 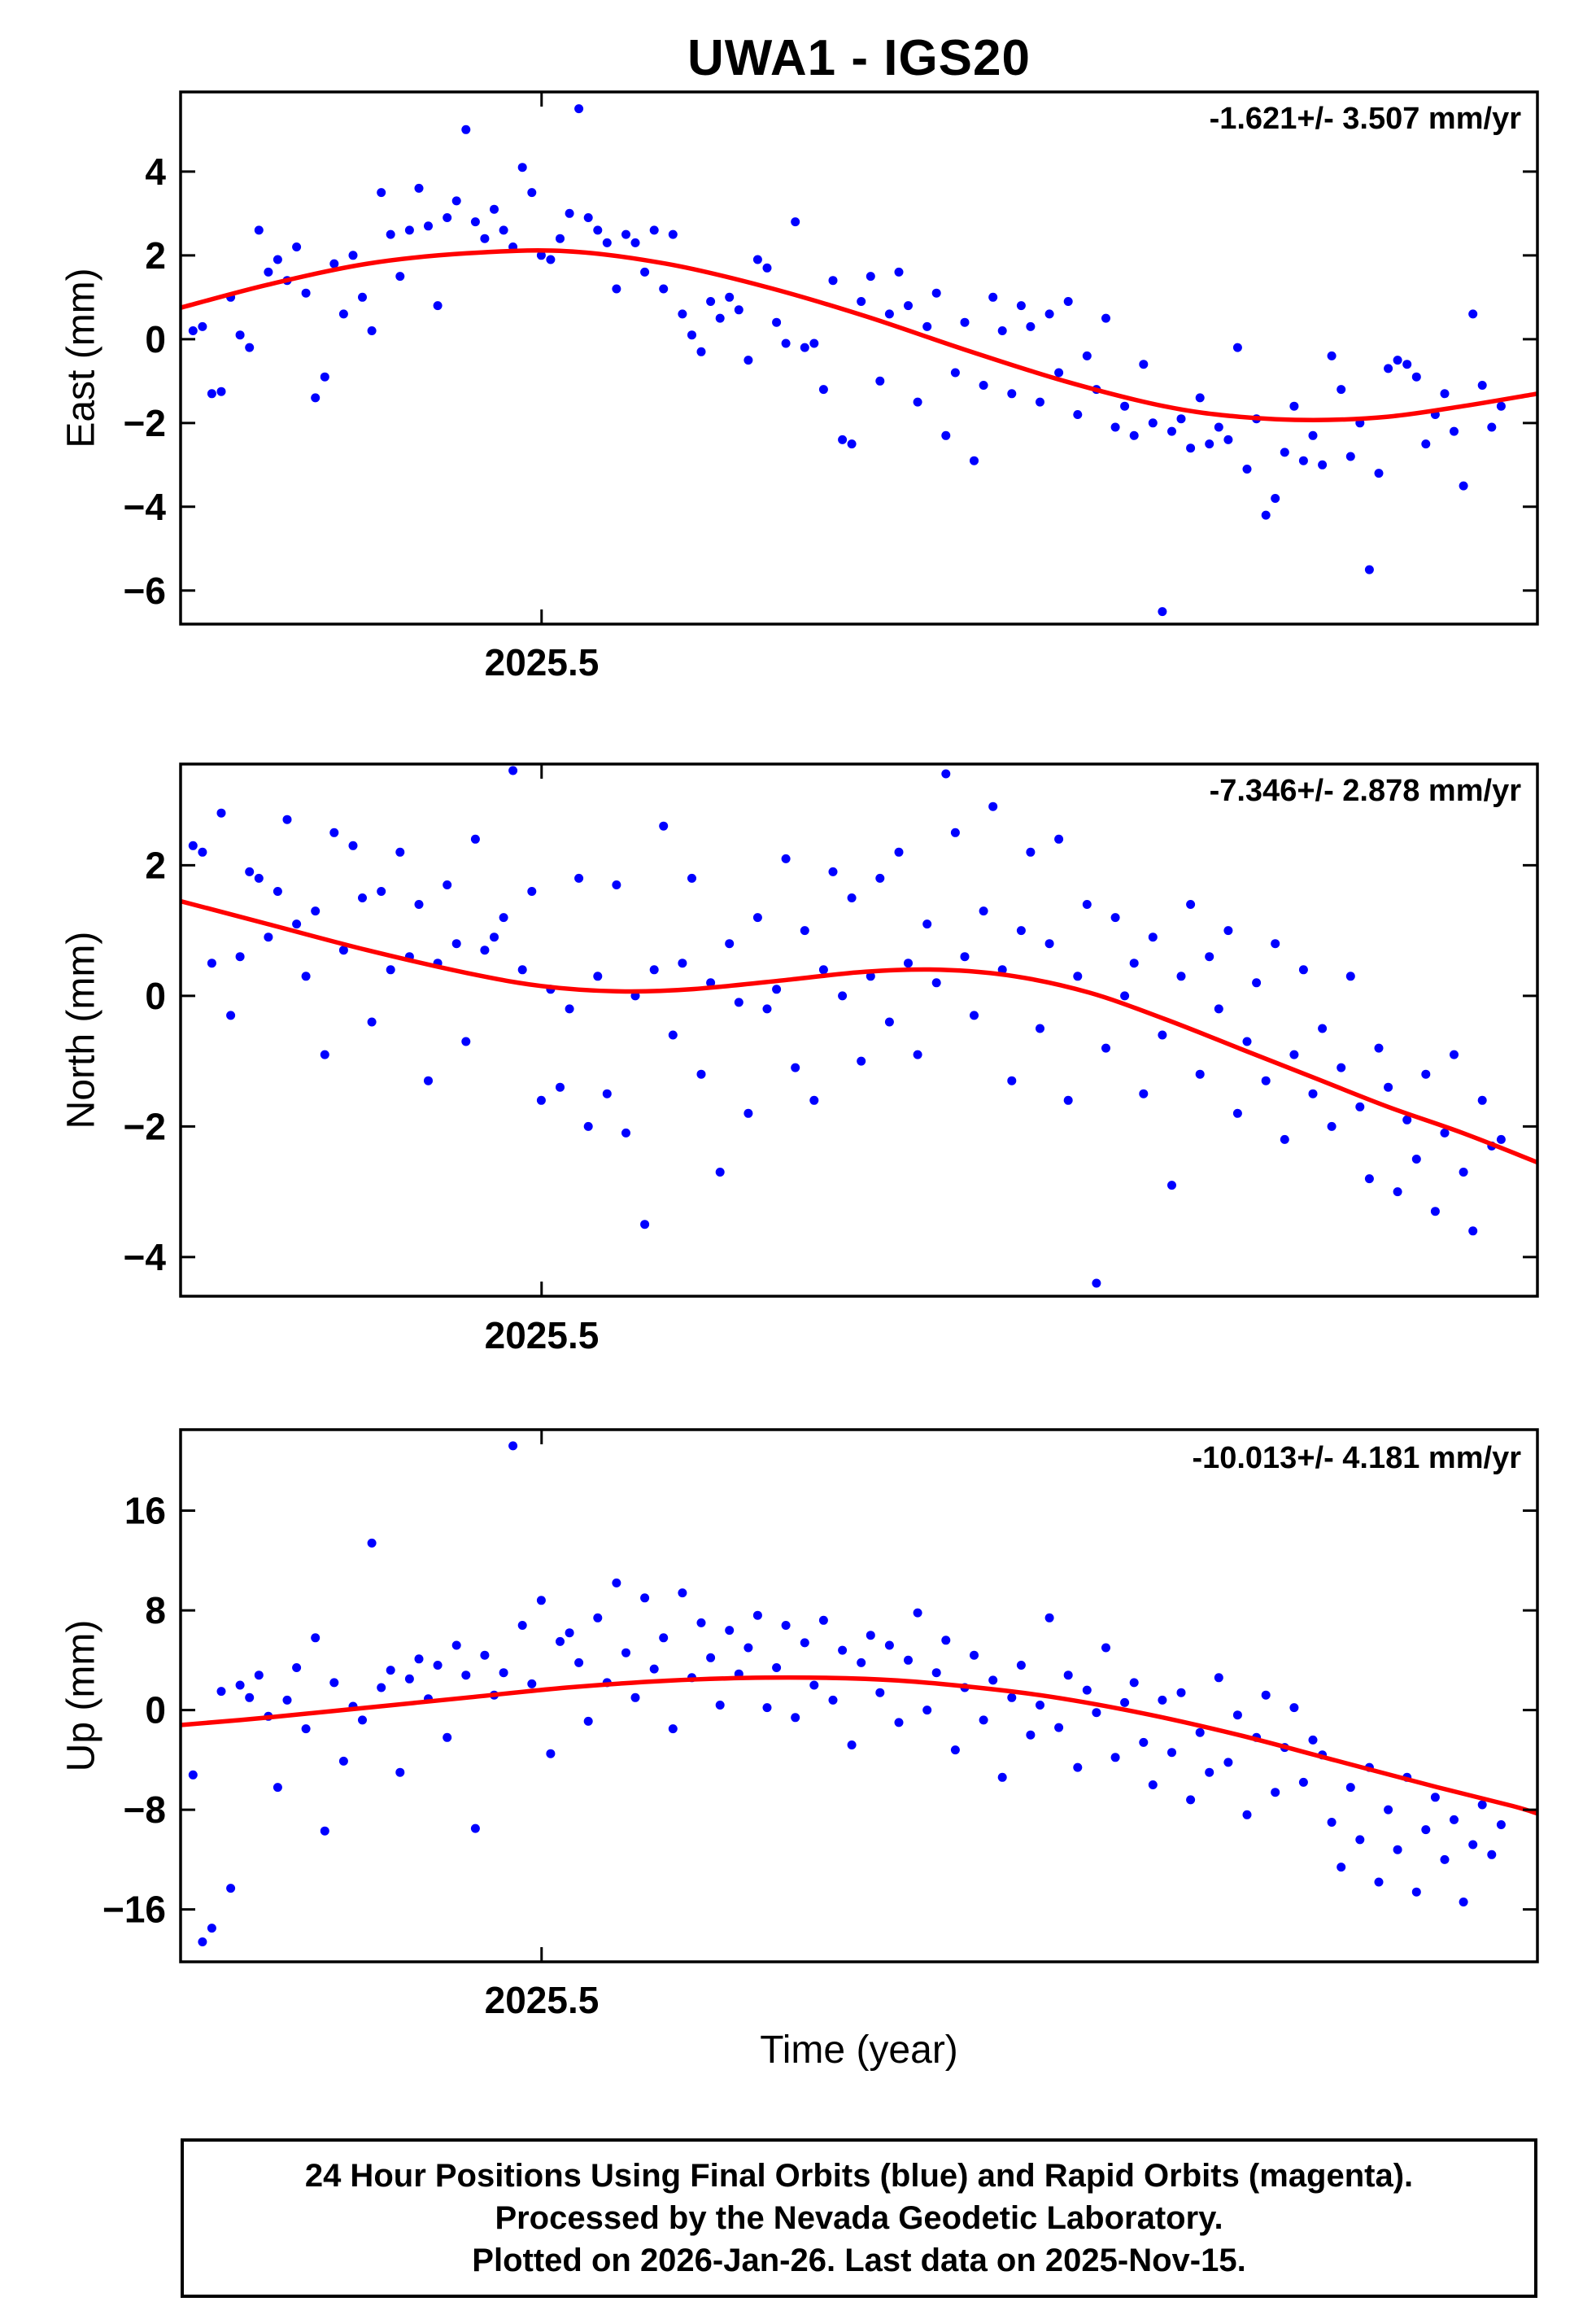 I want to click on y-tick-label: −4, so click(x=145, y=1257).